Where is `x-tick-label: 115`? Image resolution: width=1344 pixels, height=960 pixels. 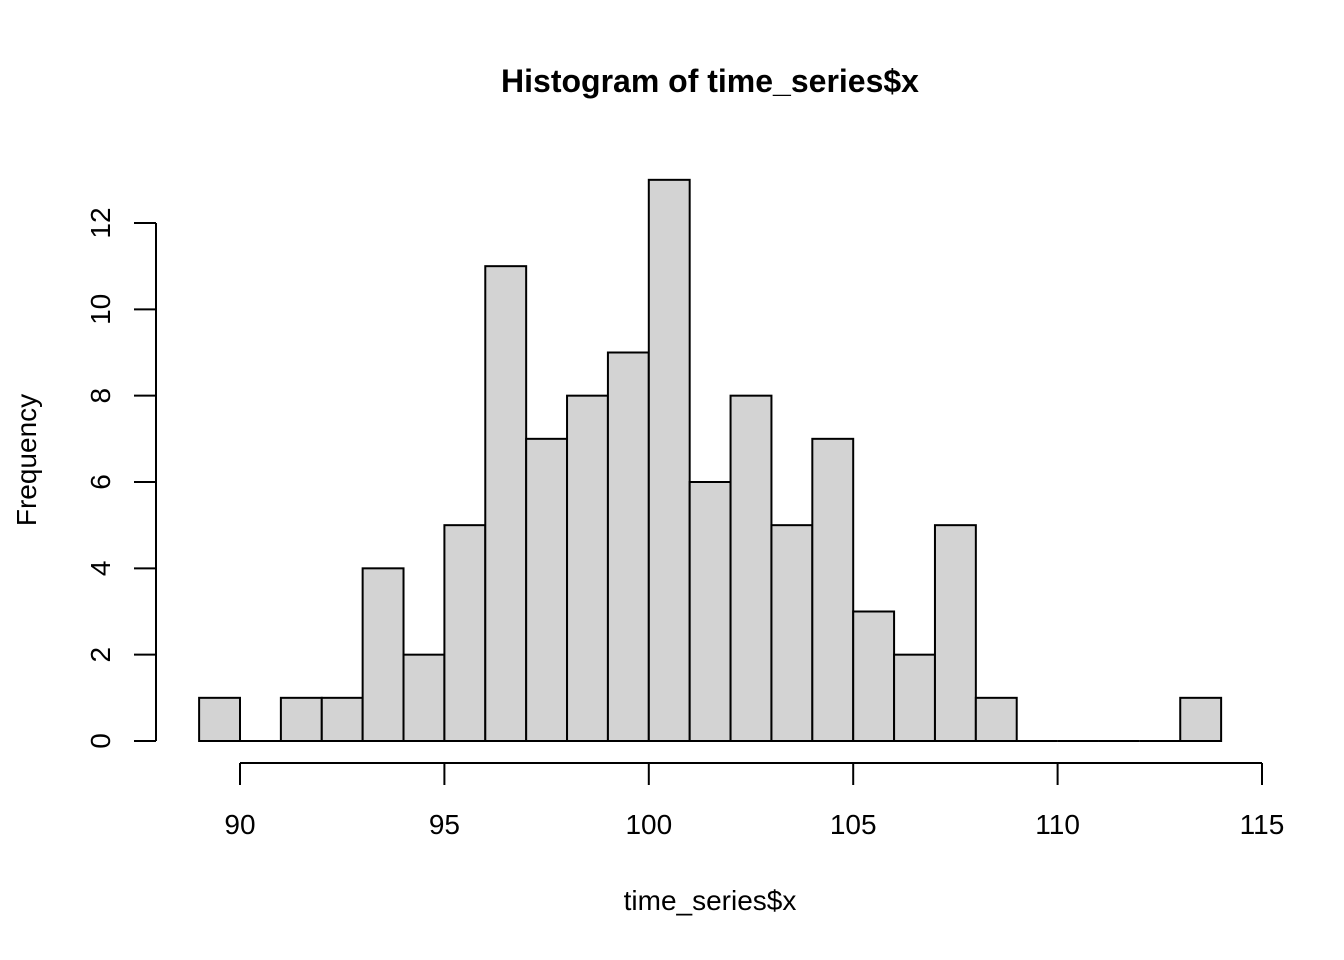
x-tick-label: 115 is located at coordinates (1262, 824).